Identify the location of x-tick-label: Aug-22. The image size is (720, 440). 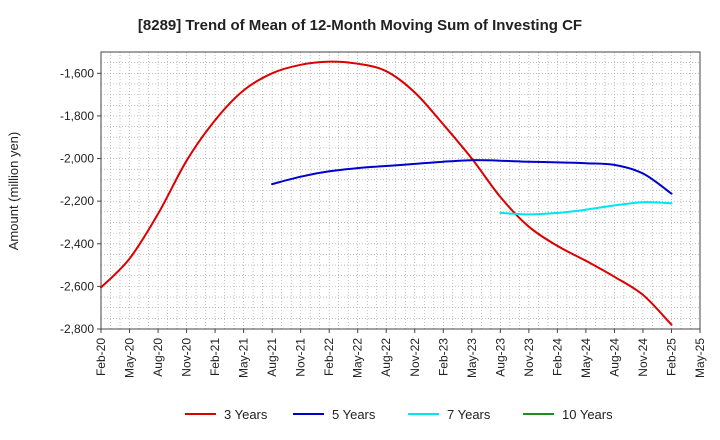
(386, 357).